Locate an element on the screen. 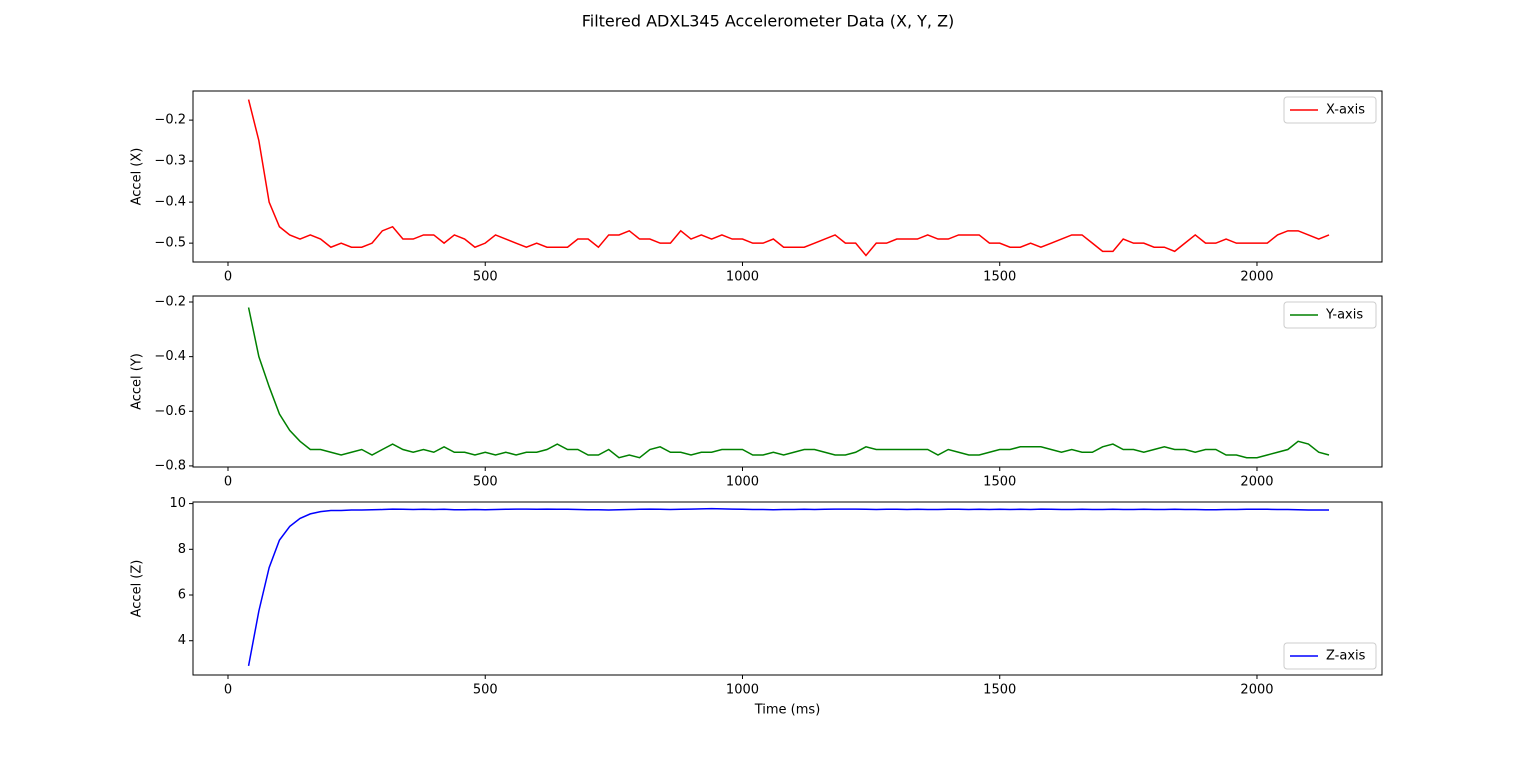  y-tick-label: −0.5 is located at coordinates (170, 243).